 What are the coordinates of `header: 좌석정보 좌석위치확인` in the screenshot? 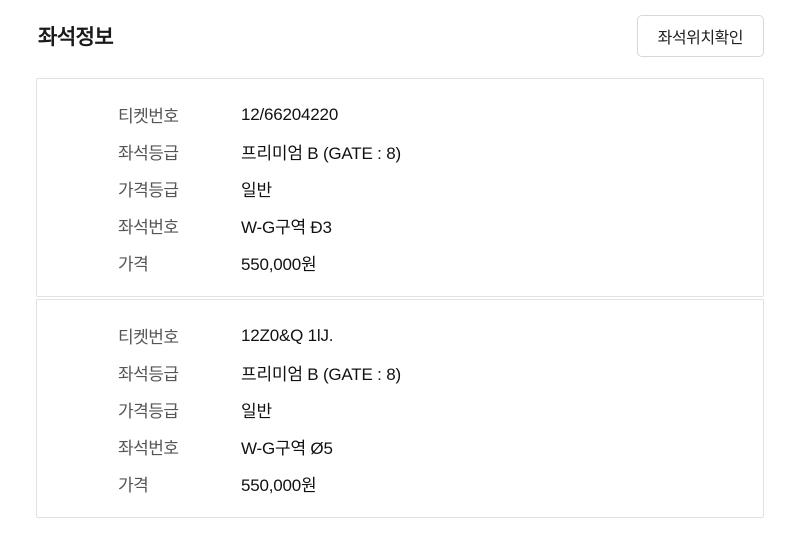 It's located at (400, 29).